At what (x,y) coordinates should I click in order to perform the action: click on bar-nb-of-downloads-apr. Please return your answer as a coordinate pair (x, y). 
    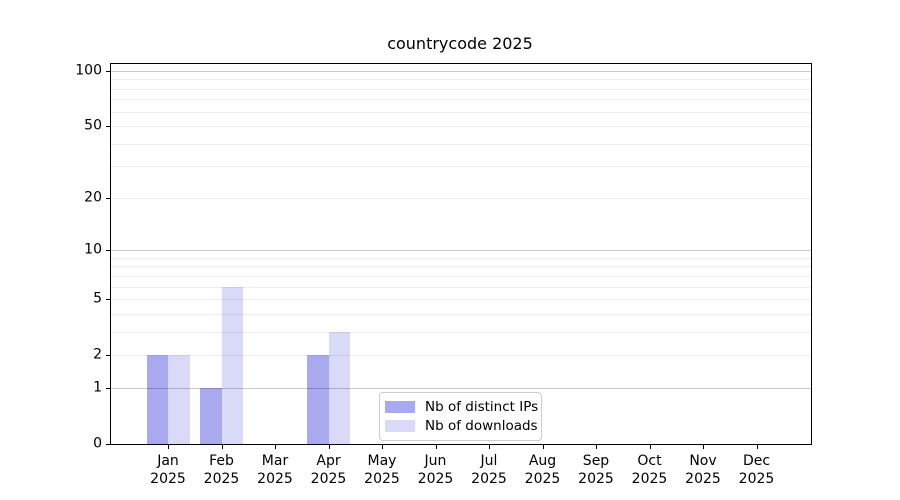
    Looking at the image, I should click on (339, 387).